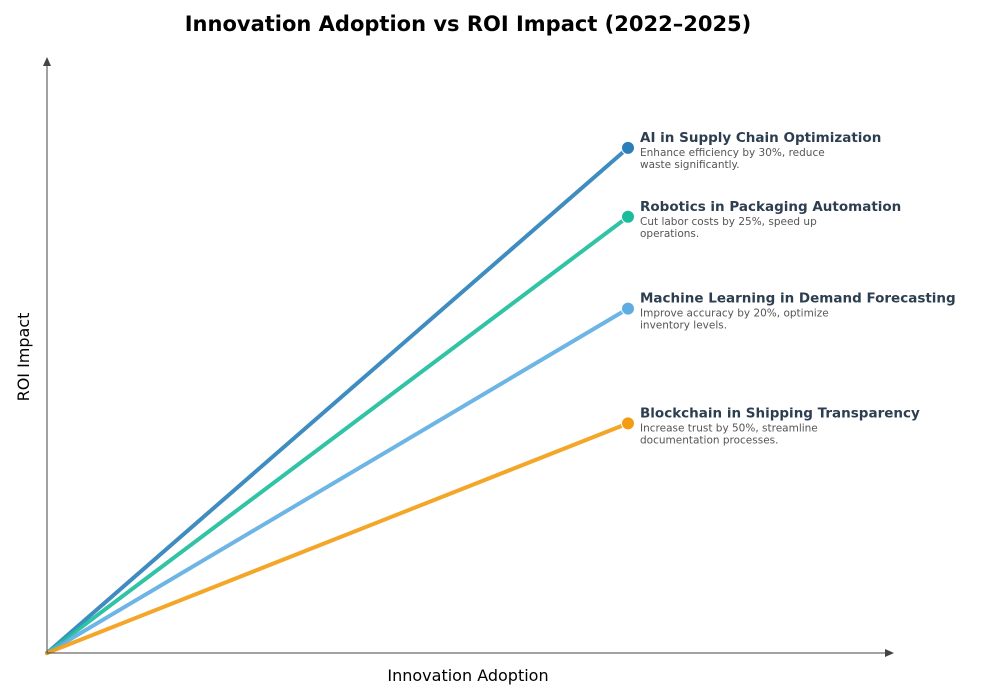 Image resolution: width=1000 pixels, height=700 pixels. I want to click on series-label-ml: Machine Learning in Demand Forecasting, so click(798, 299).